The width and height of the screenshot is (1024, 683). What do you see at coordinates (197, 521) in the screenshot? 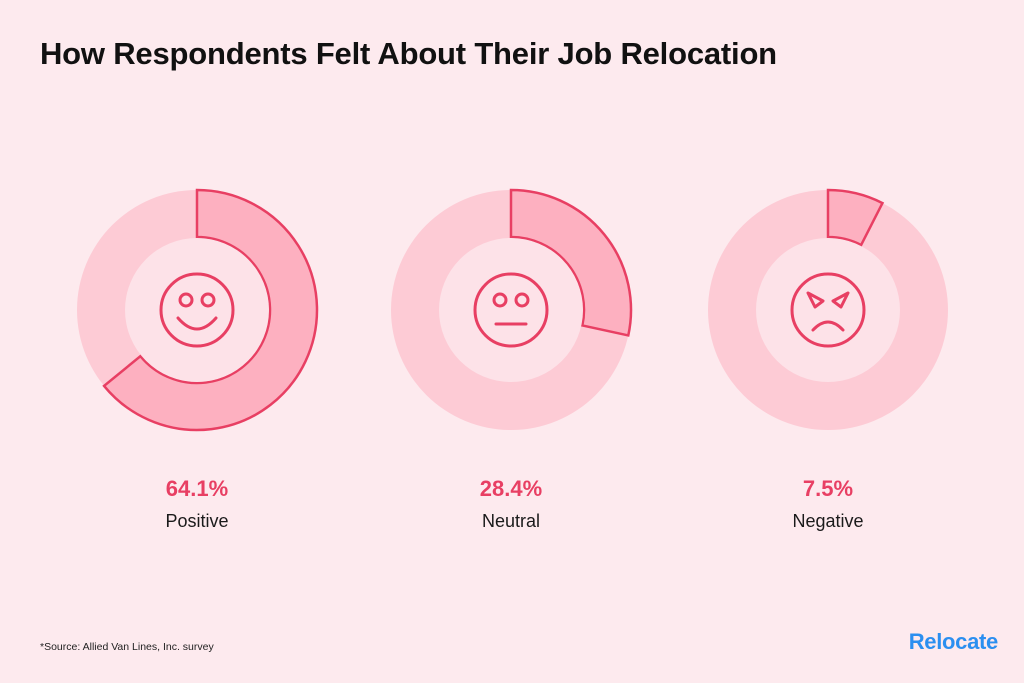
I see `category-label-positive: Positive` at bounding box center [197, 521].